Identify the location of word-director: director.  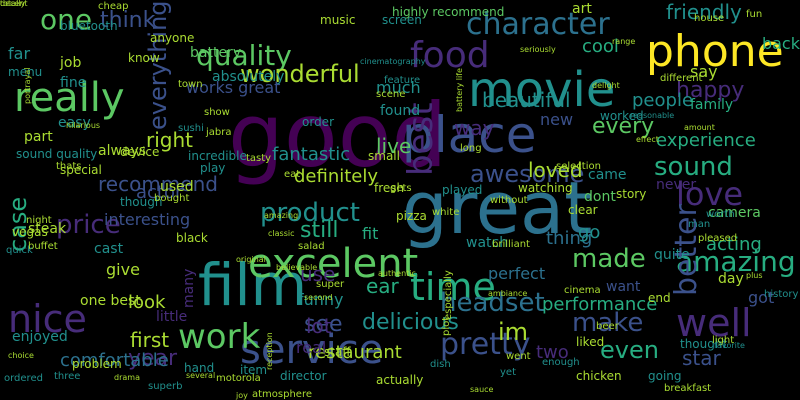
(303, 376).